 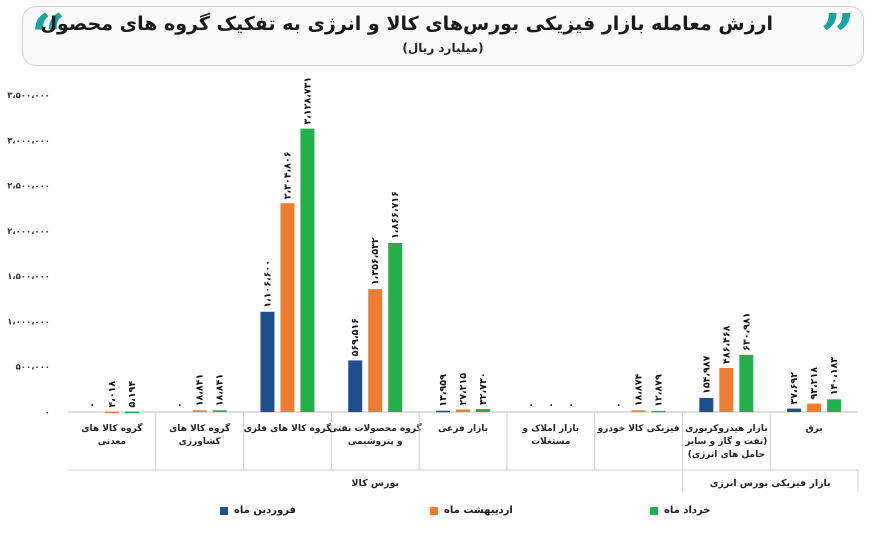 I want to click on legend-label-ordibehesht: اردیبهشت ماه, so click(x=478, y=510).